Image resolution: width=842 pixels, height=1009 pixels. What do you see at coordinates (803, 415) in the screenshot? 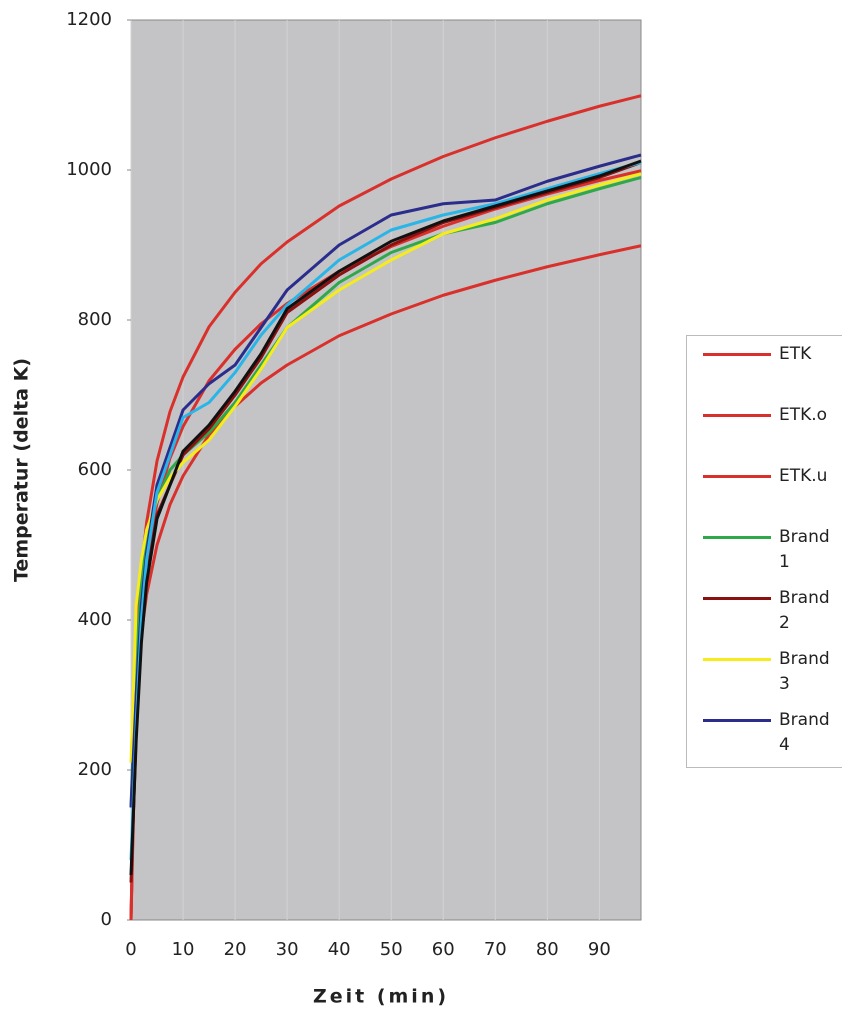
I see `legend-label: ETK.o` at bounding box center [803, 415].